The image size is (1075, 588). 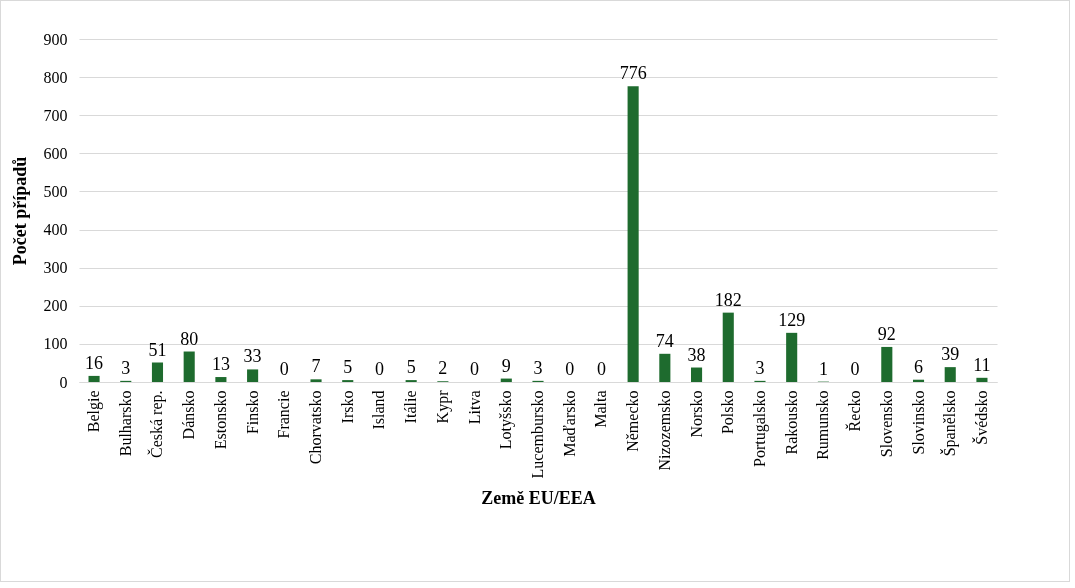 I want to click on x-tick-label: Rumunsko, so click(x=823, y=425).